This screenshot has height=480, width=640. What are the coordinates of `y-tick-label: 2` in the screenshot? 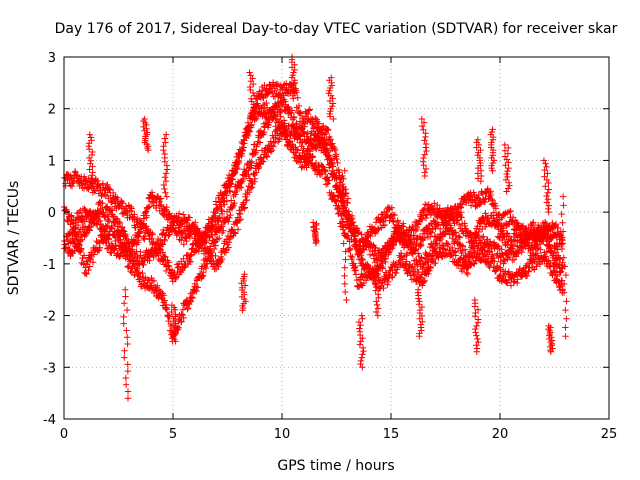 It's located at (52, 110).